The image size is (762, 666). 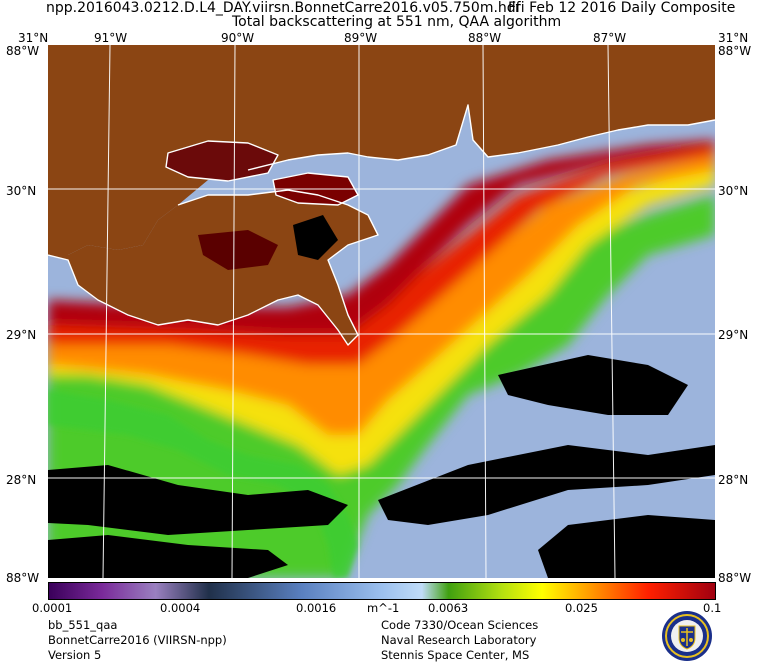 I want to click on lake-pontchartrain, so click(x=222, y=161).